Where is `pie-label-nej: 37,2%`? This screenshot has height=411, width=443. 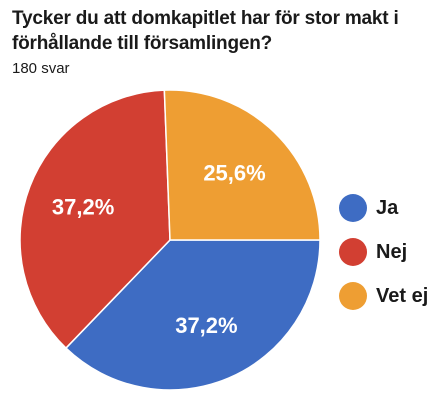
pie-label-nej: 37,2% is located at coordinates (83, 206).